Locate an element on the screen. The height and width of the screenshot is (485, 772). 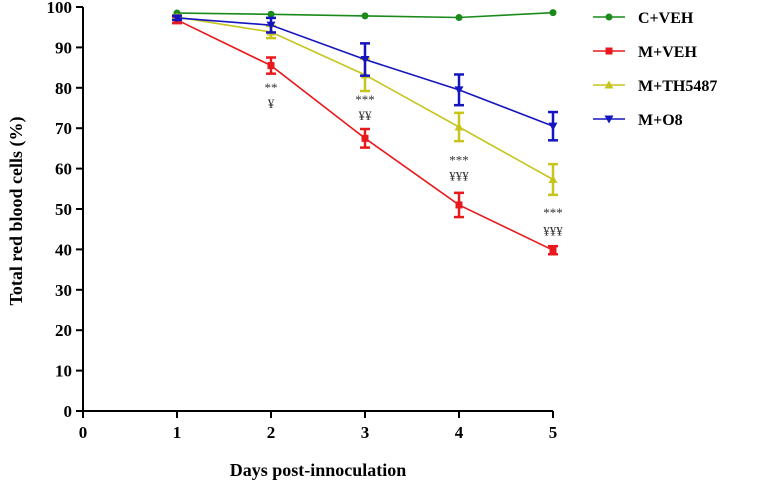
x-tick-label: 0 is located at coordinates (83, 432).